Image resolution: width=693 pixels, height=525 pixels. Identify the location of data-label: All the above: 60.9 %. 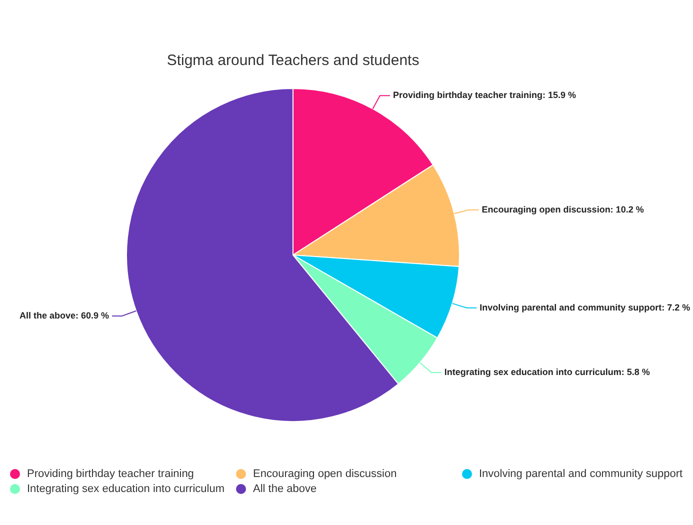
(65, 315).